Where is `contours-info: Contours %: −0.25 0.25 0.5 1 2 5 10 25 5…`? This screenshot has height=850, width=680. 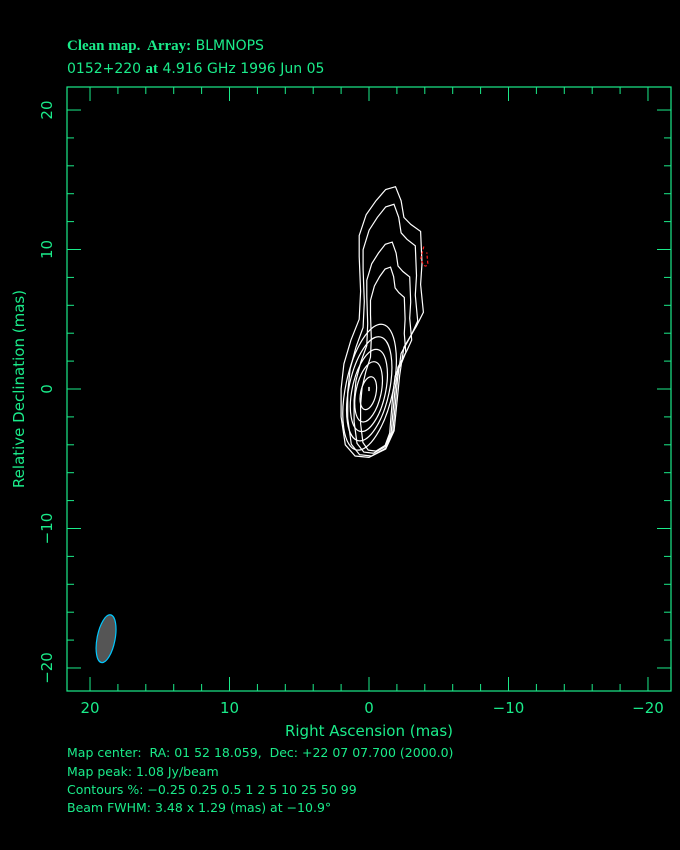 contours-info: Contours %: −0.25 0.25 0.5 1 2 5 10 25 5… is located at coordinates (212, 789).